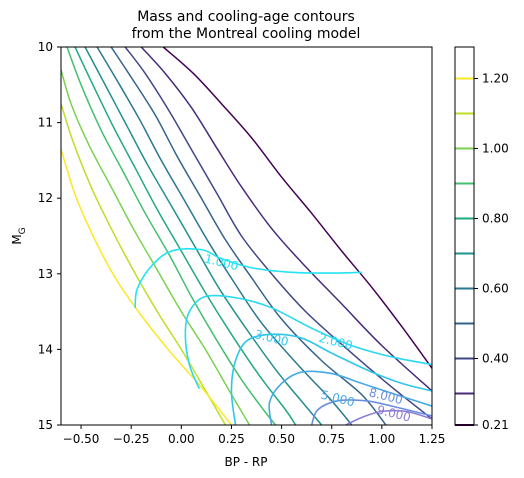 The image size is (524, 478). I want to click on y-tick-label: 15, so click(45, 425).